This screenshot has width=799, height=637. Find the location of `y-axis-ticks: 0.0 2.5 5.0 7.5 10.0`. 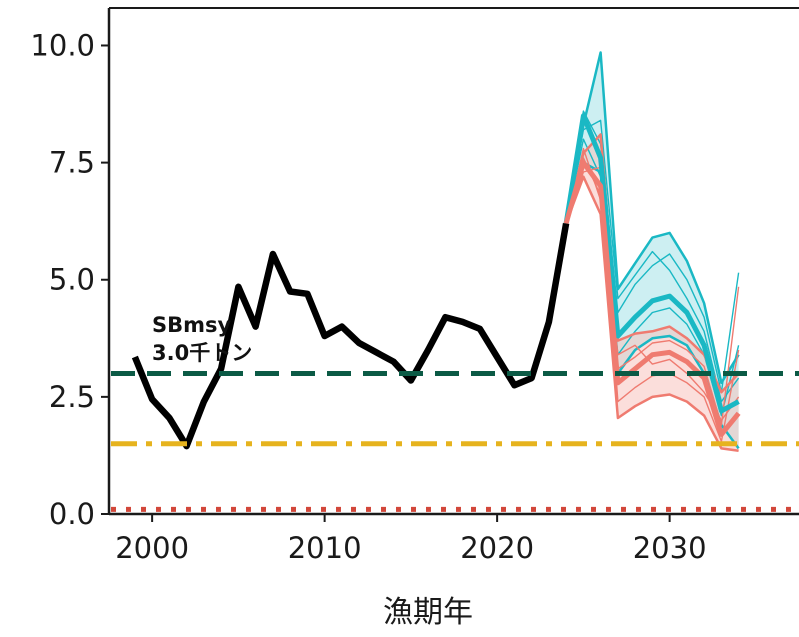

y-axis-ticks: 0.0 2.5 5.0 7.5 10.0 is located at coordinates (69, 279).